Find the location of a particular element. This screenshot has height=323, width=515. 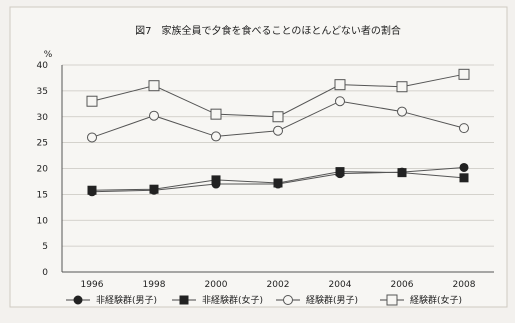

x-tick-label: 2002 is located at coordinates (278, 285).